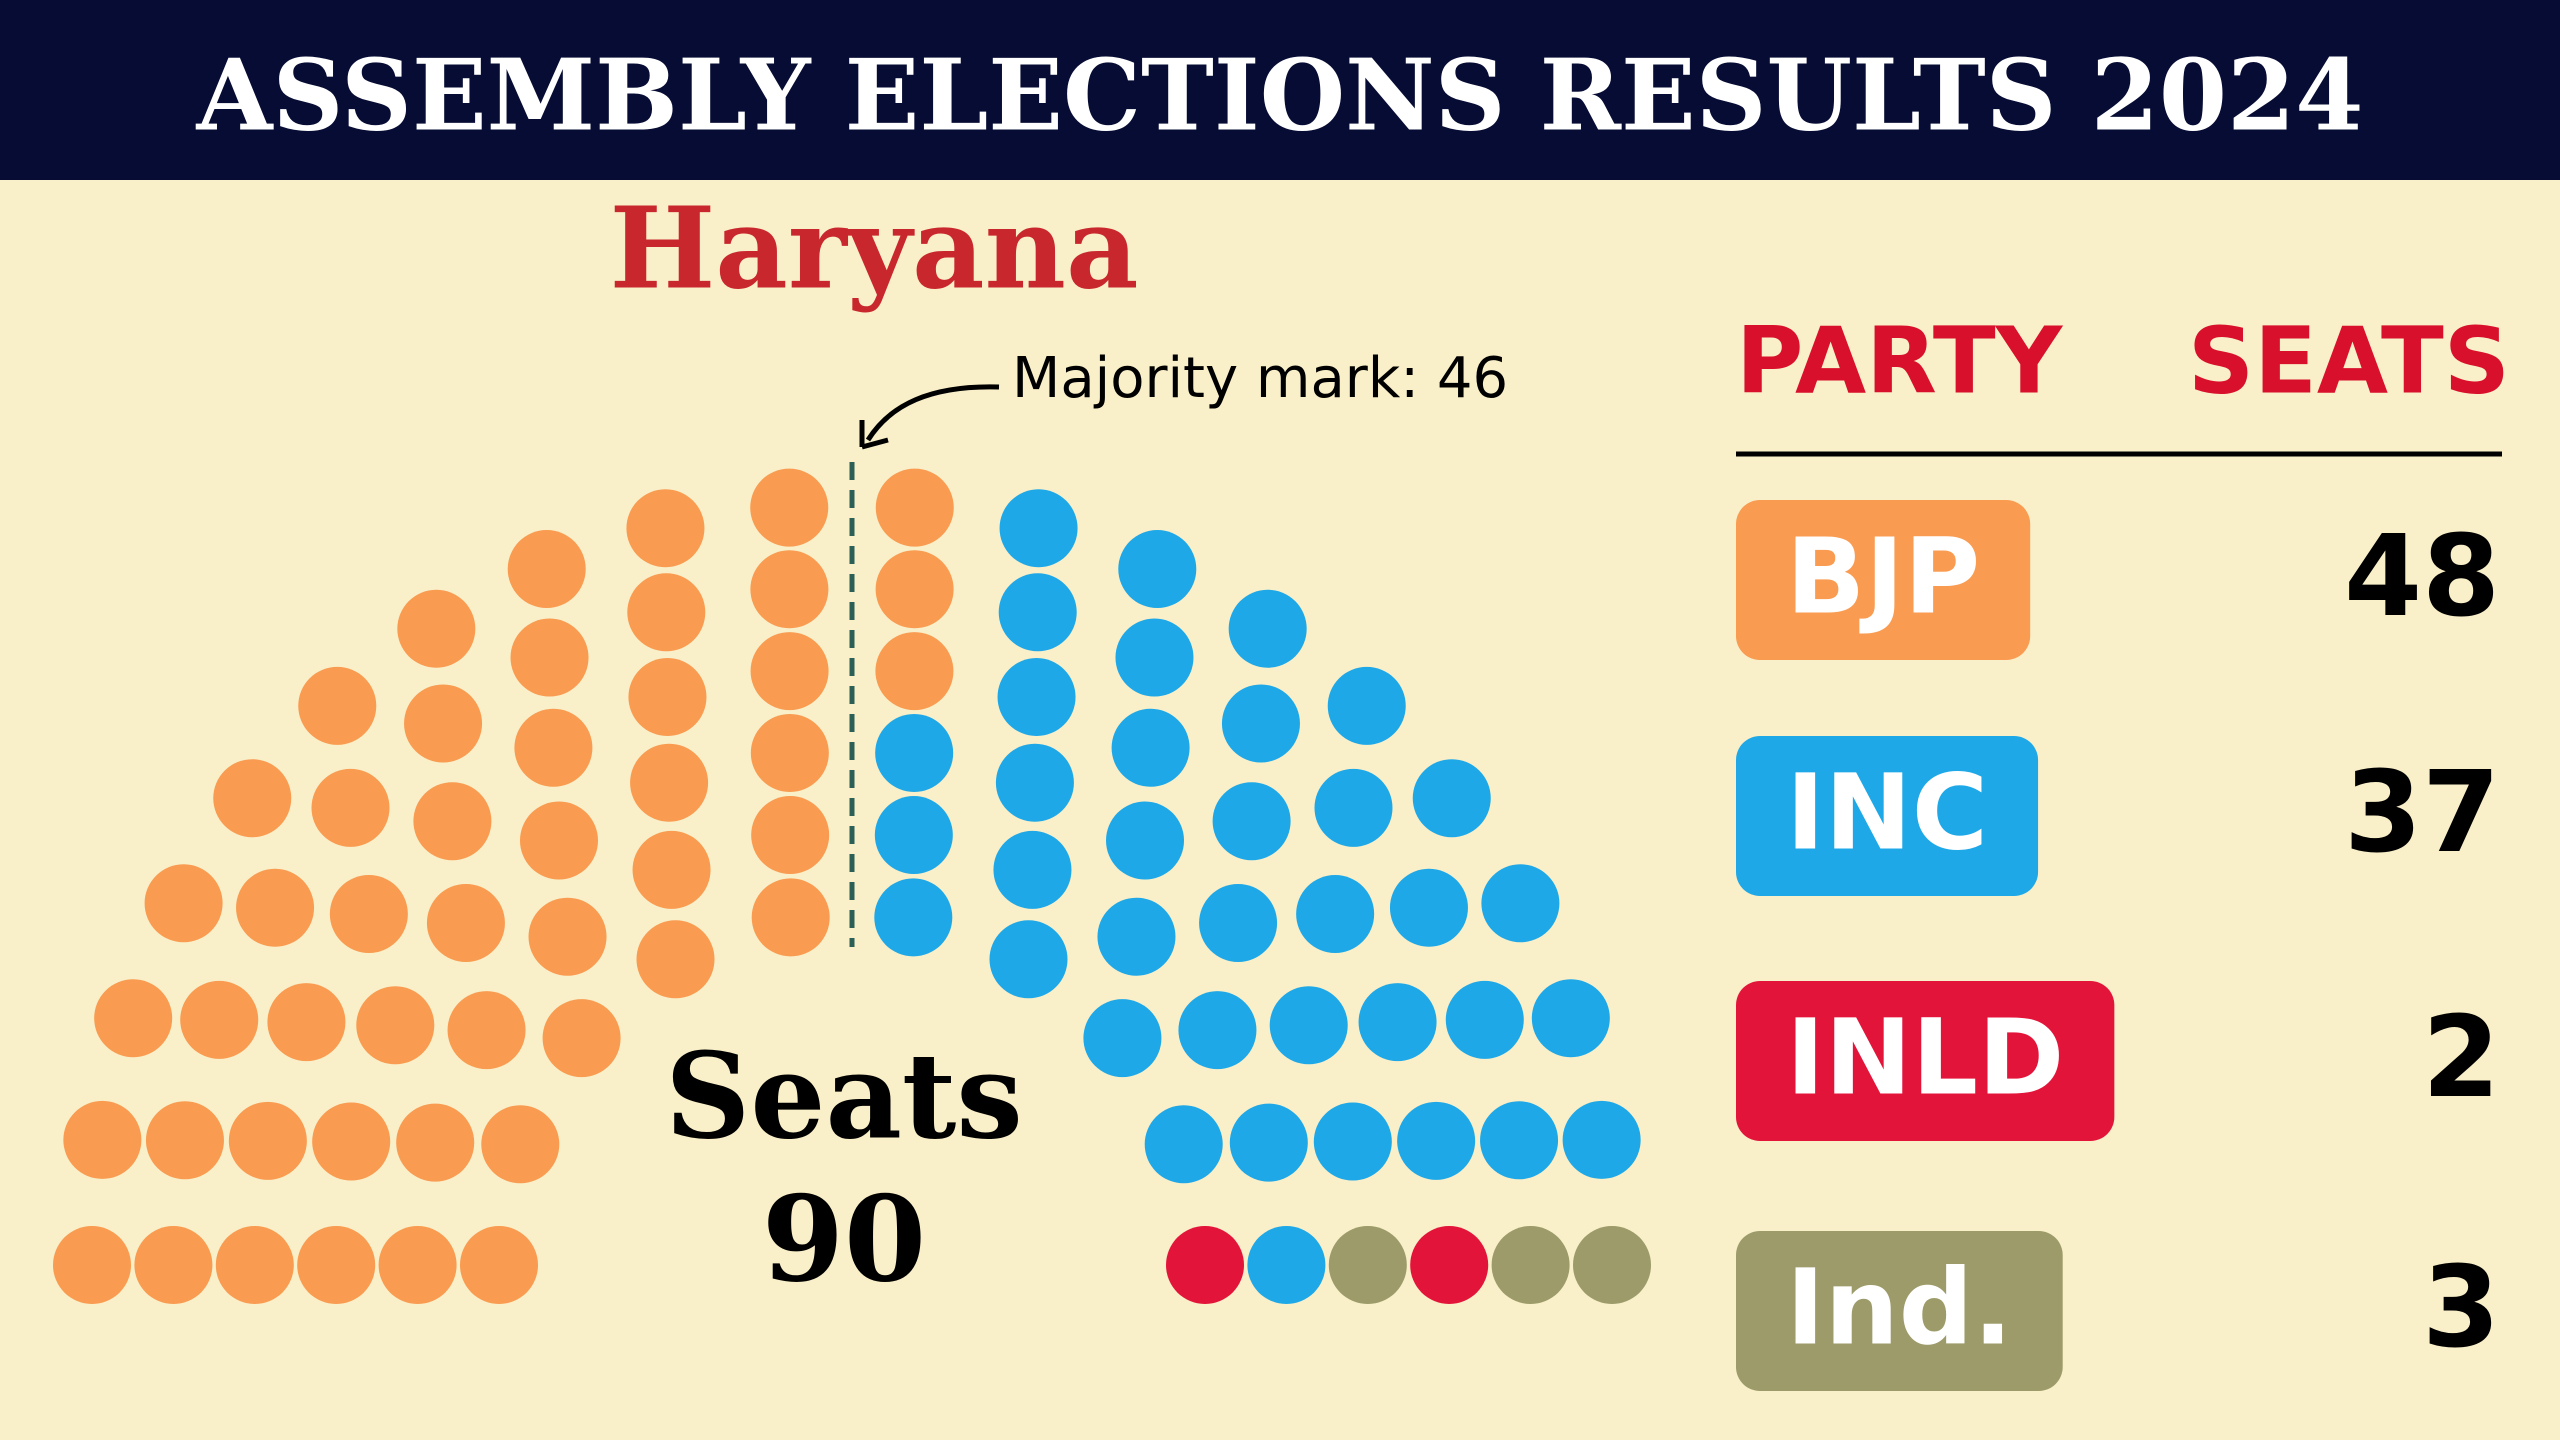 The height and width of the screenshot is (1440, 2560). I want to click on party-name: INLD, so click(1925, 1057).